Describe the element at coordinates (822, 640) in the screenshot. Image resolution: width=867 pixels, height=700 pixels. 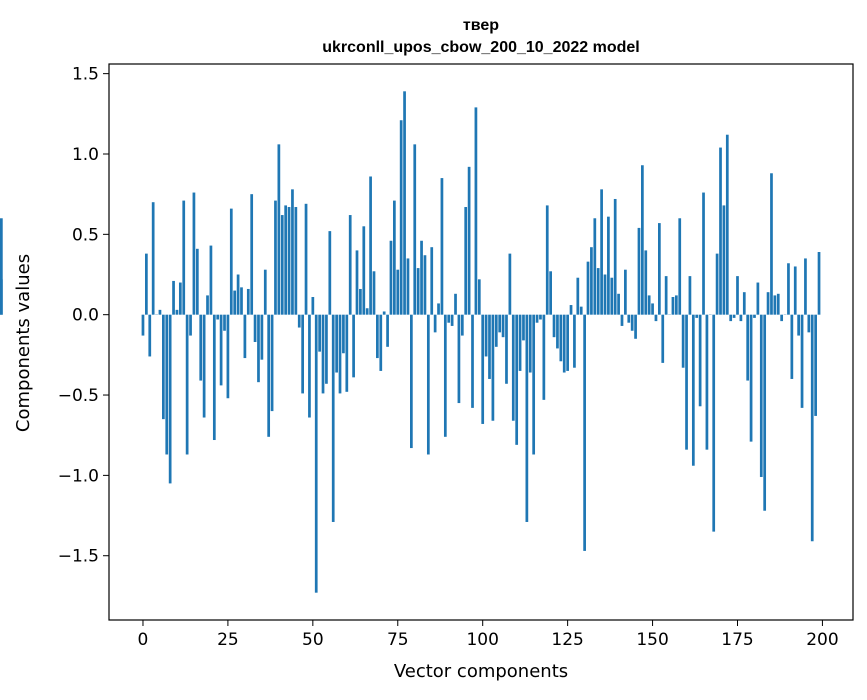
I see `x-tick-label: 200` at that location.